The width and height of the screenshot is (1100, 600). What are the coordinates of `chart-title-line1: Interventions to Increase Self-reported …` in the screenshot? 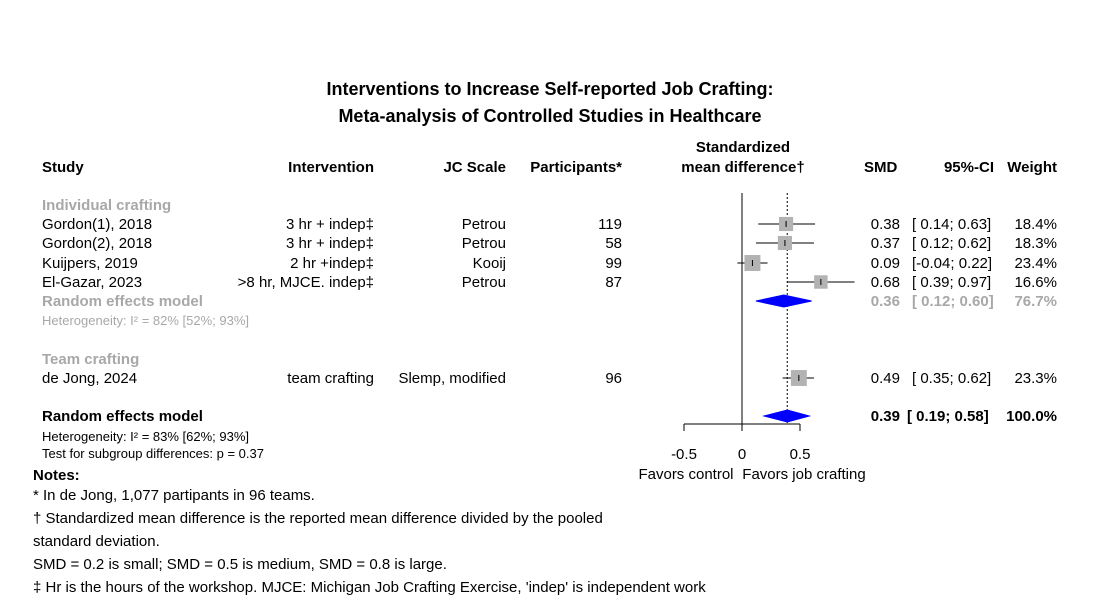 It's located at (550, 89).